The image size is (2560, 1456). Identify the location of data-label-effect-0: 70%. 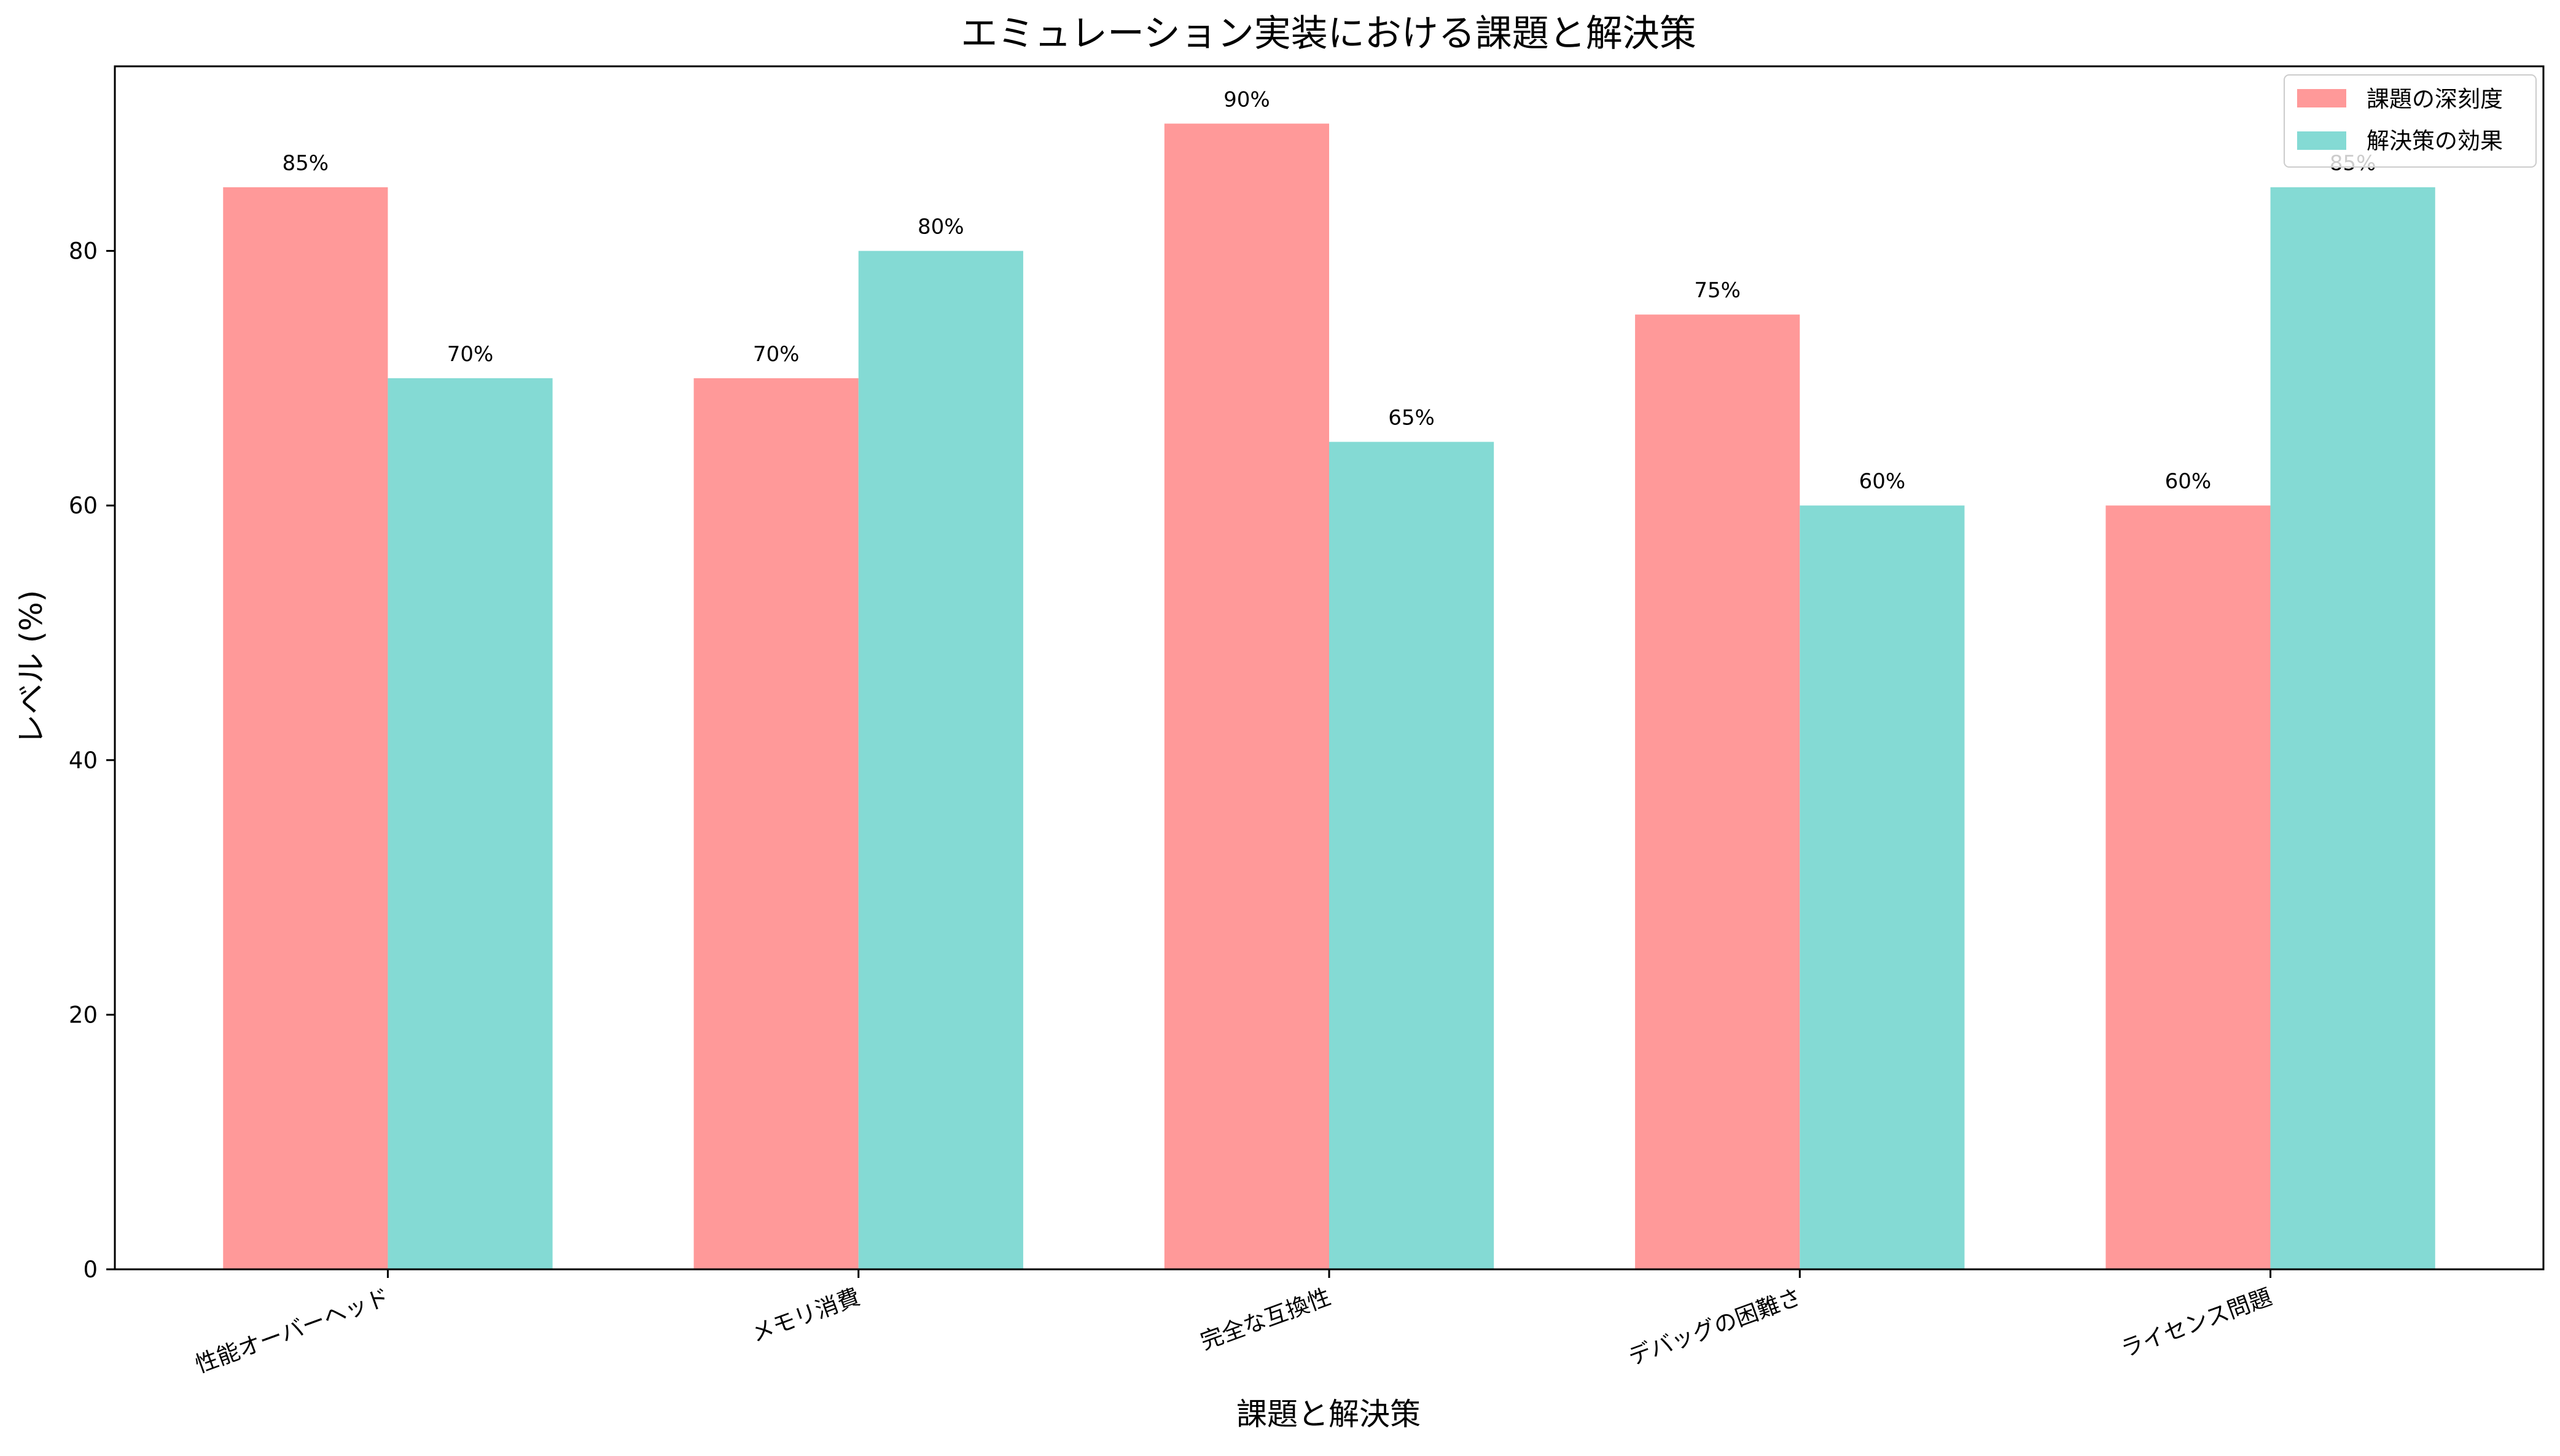
(470, 354).